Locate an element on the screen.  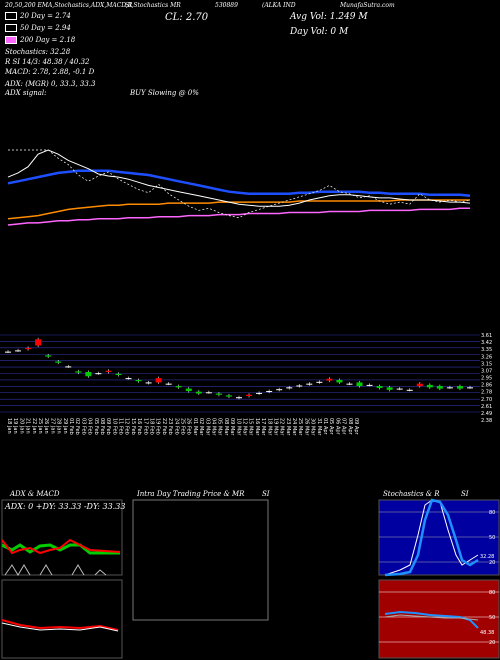
day-volume: Day Vol: 0 M is located at coordinates (319, 32).